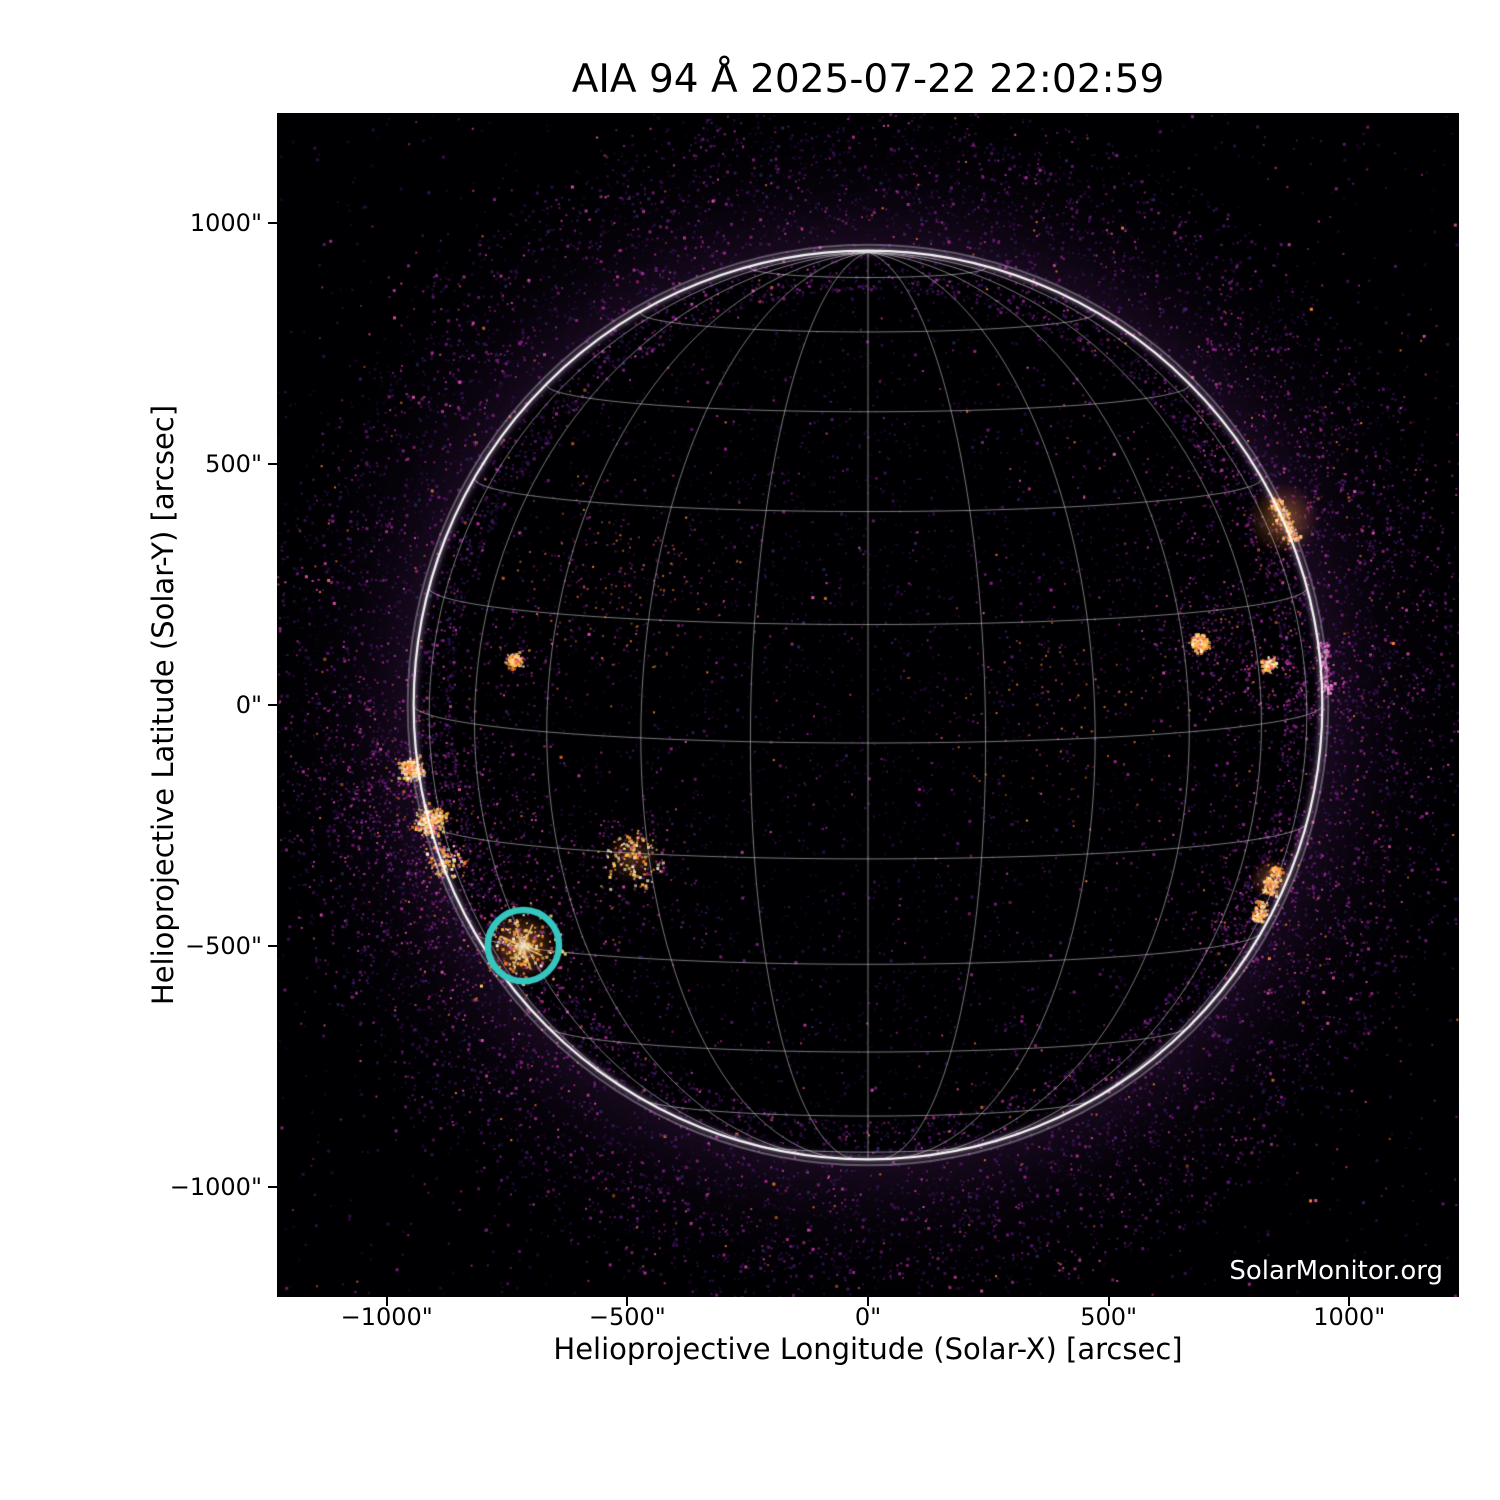 The height and width of the screenshot is (1500, 1500). What do you see at coordinates (868, 1317) in the screenshot?
I see `x-tick-label: 0"` at bounding box center [868, 1317].